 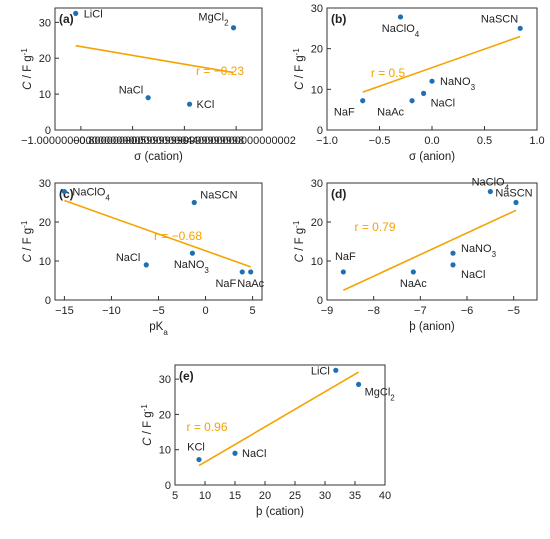 What do you see at coordinates (338, 19) in the screenshot?
I see `panel-label: (b)` at bounding box center [338, 19].